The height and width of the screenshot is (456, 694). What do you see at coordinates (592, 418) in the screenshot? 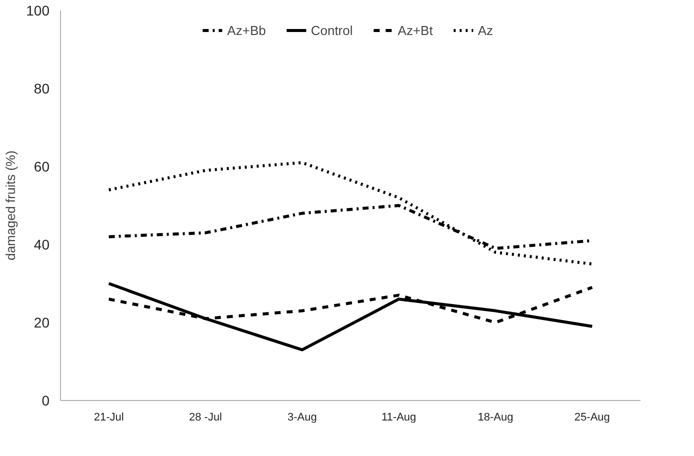
I see `x-tick-label: 25-Aug` at bounding box center [592, 418].